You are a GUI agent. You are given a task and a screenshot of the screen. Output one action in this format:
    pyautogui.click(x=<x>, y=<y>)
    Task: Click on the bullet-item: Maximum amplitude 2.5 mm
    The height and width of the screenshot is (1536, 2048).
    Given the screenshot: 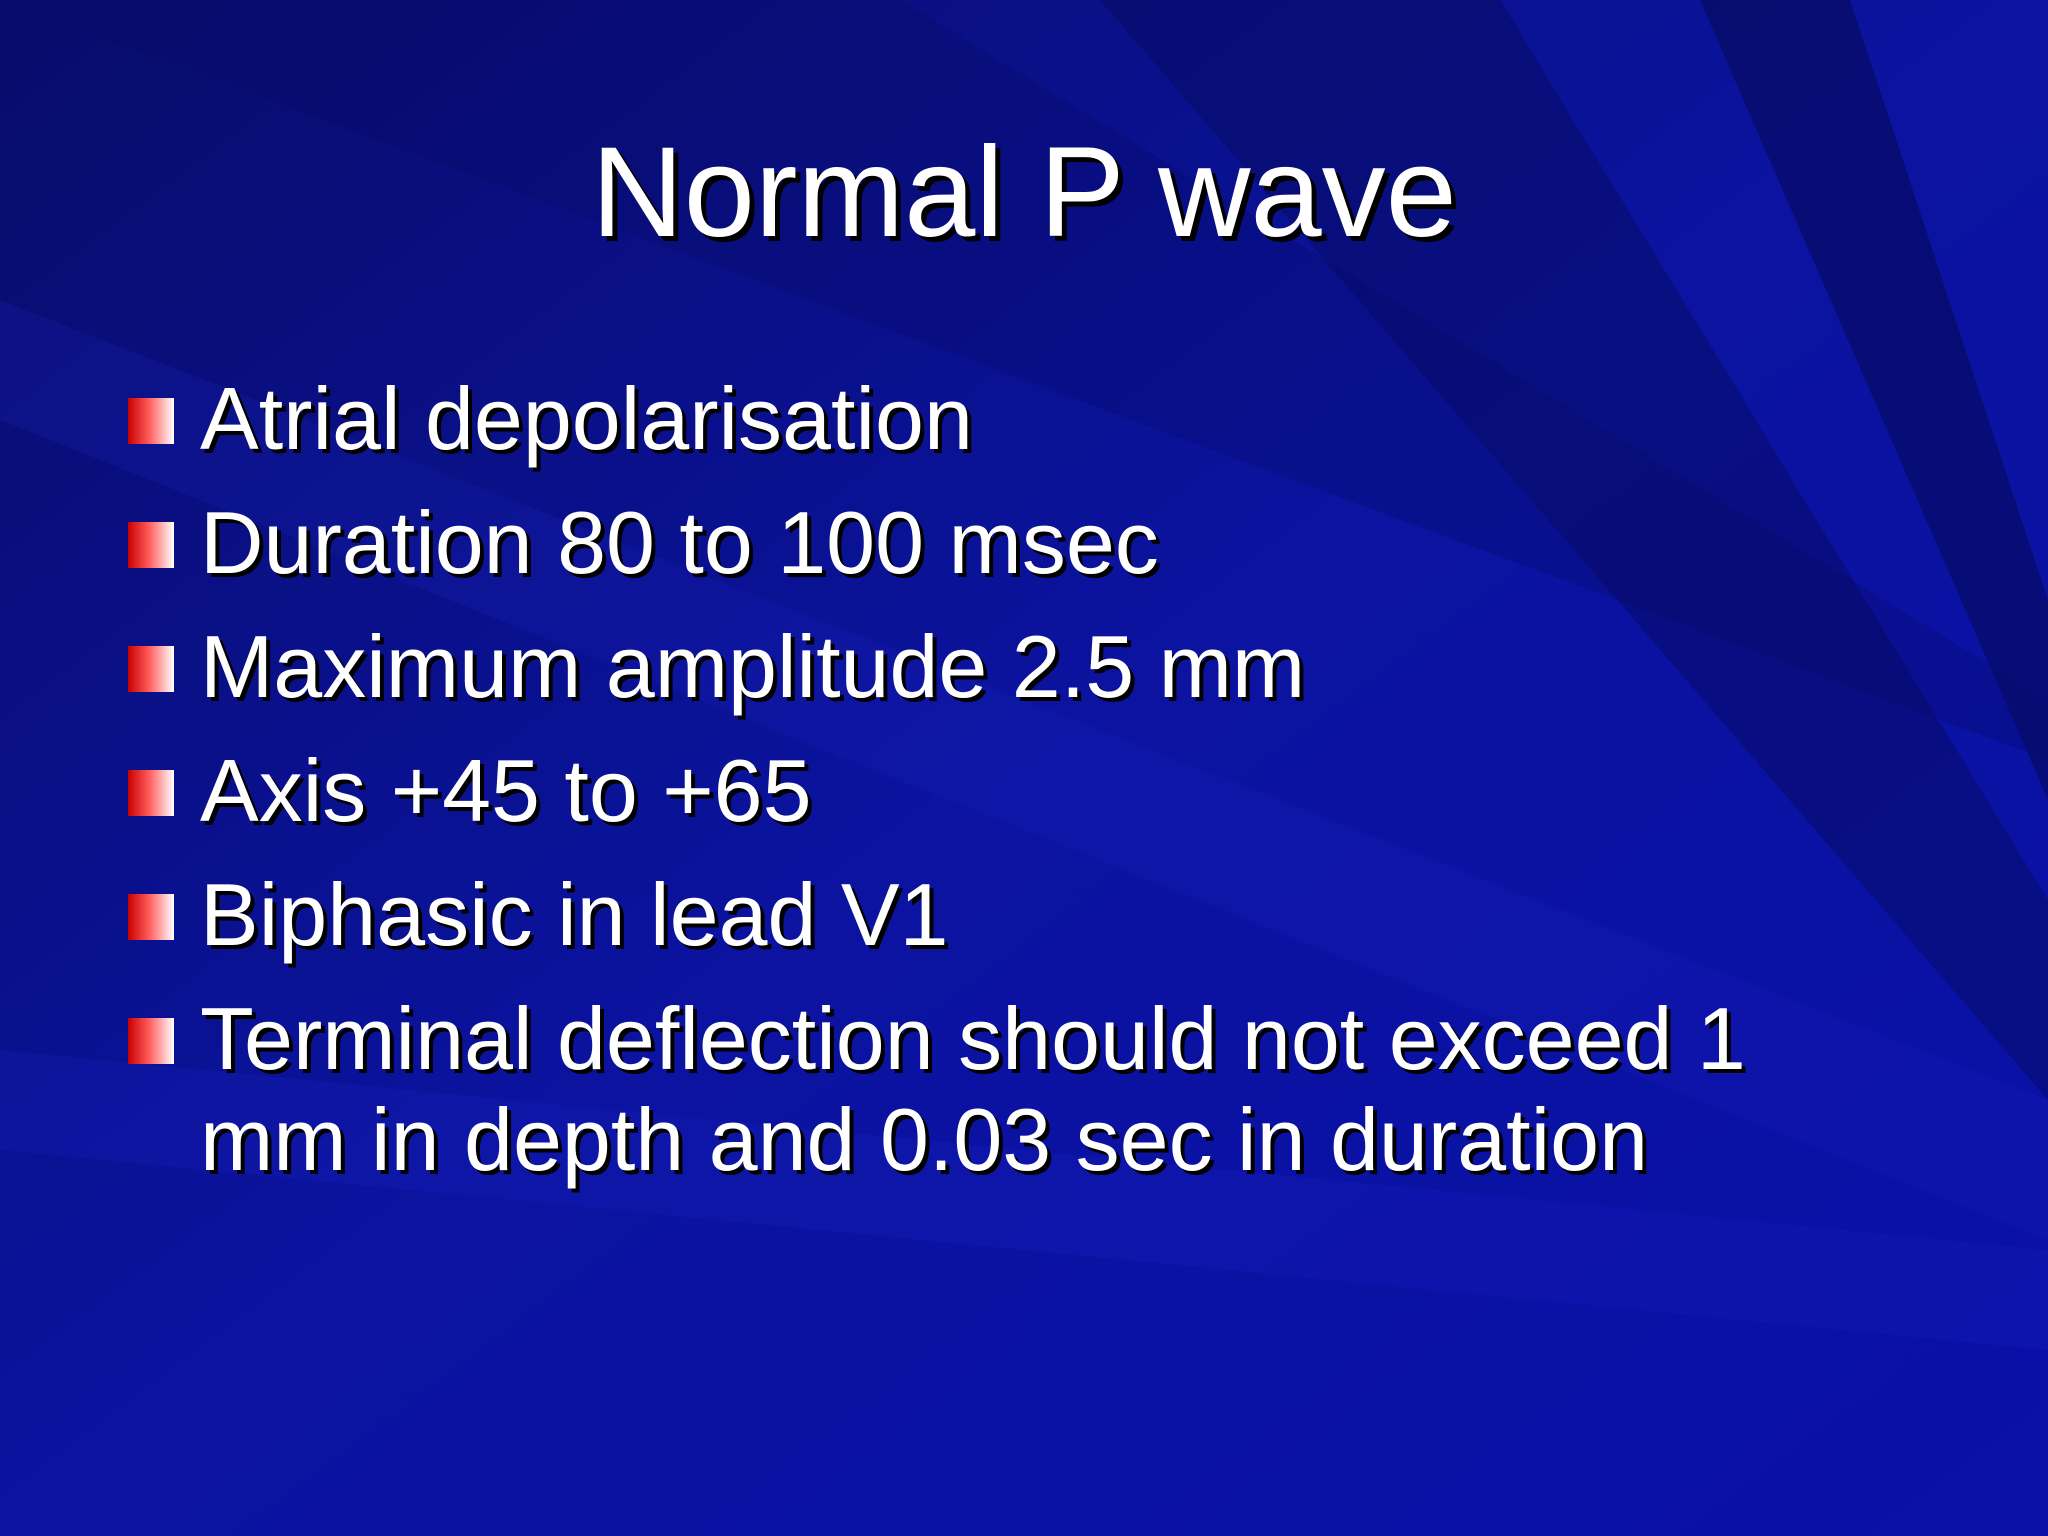 What is the action you would take?
    pyautogui.click(x=988, y=666)
    